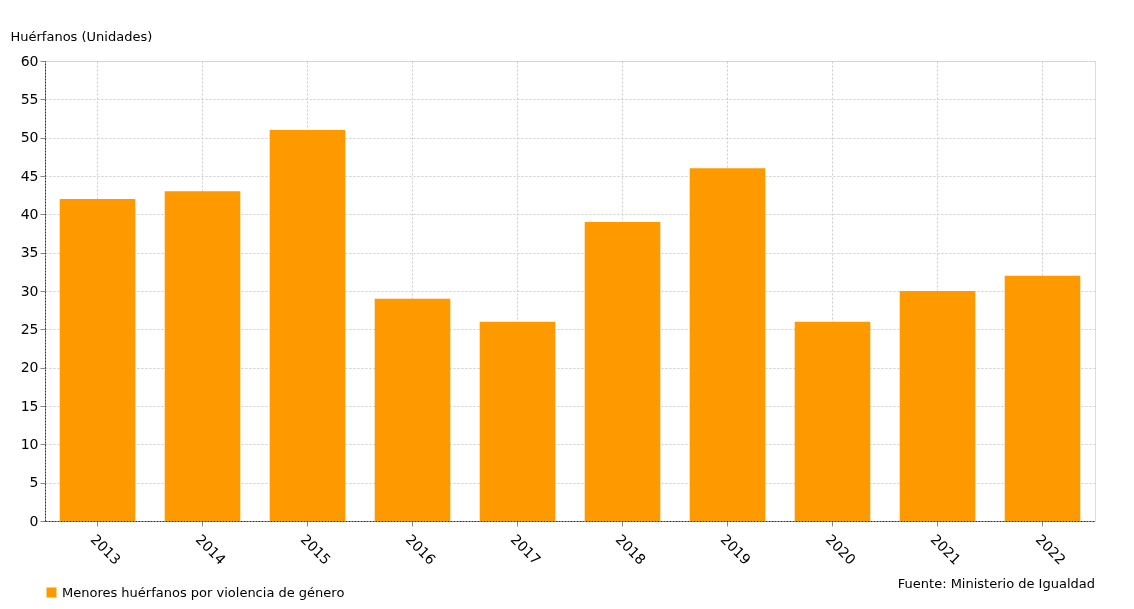  Describe the element at coordinates (203, 592) in the screenshot. I see `legend-label: Menores huérfanos por violencia de género` at that location.